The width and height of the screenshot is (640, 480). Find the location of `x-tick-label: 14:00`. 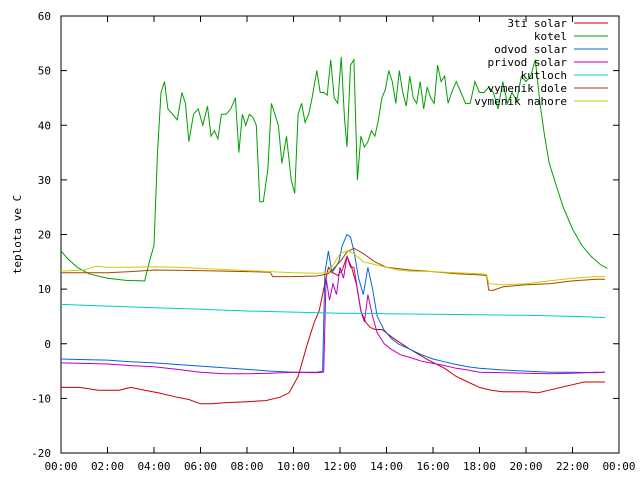

x-tick-label: 14:00 is located at coordinates (386, 466).